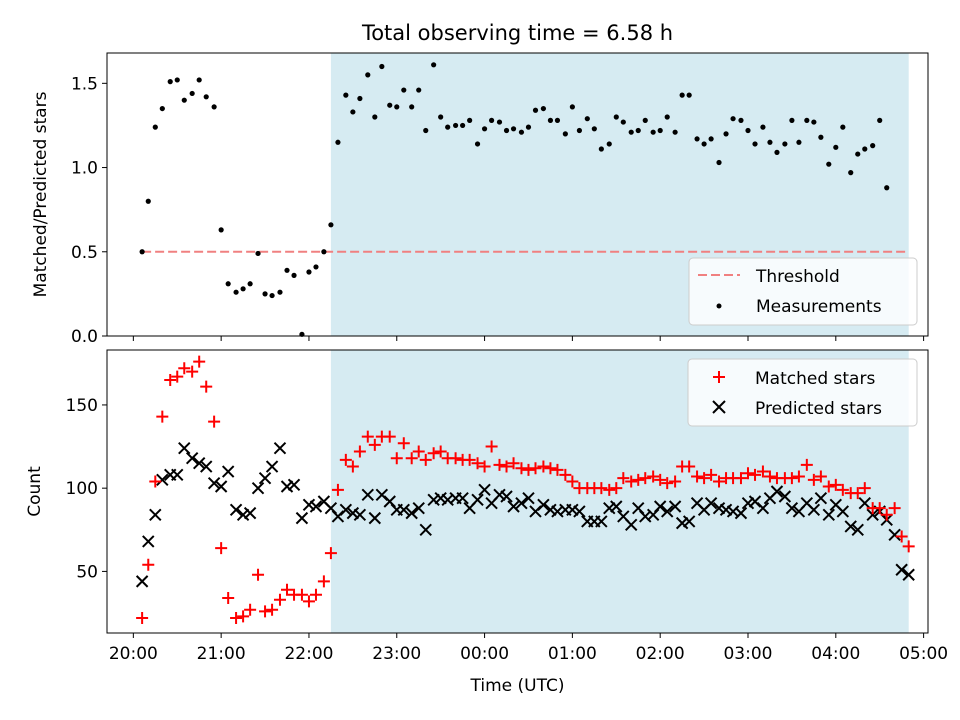  What do you see at coordinates (89, 210) in the screenshot?
I see `top-y-ticks: 0.0 0.5 1.0 1.5` at bounding box center [89, 210].